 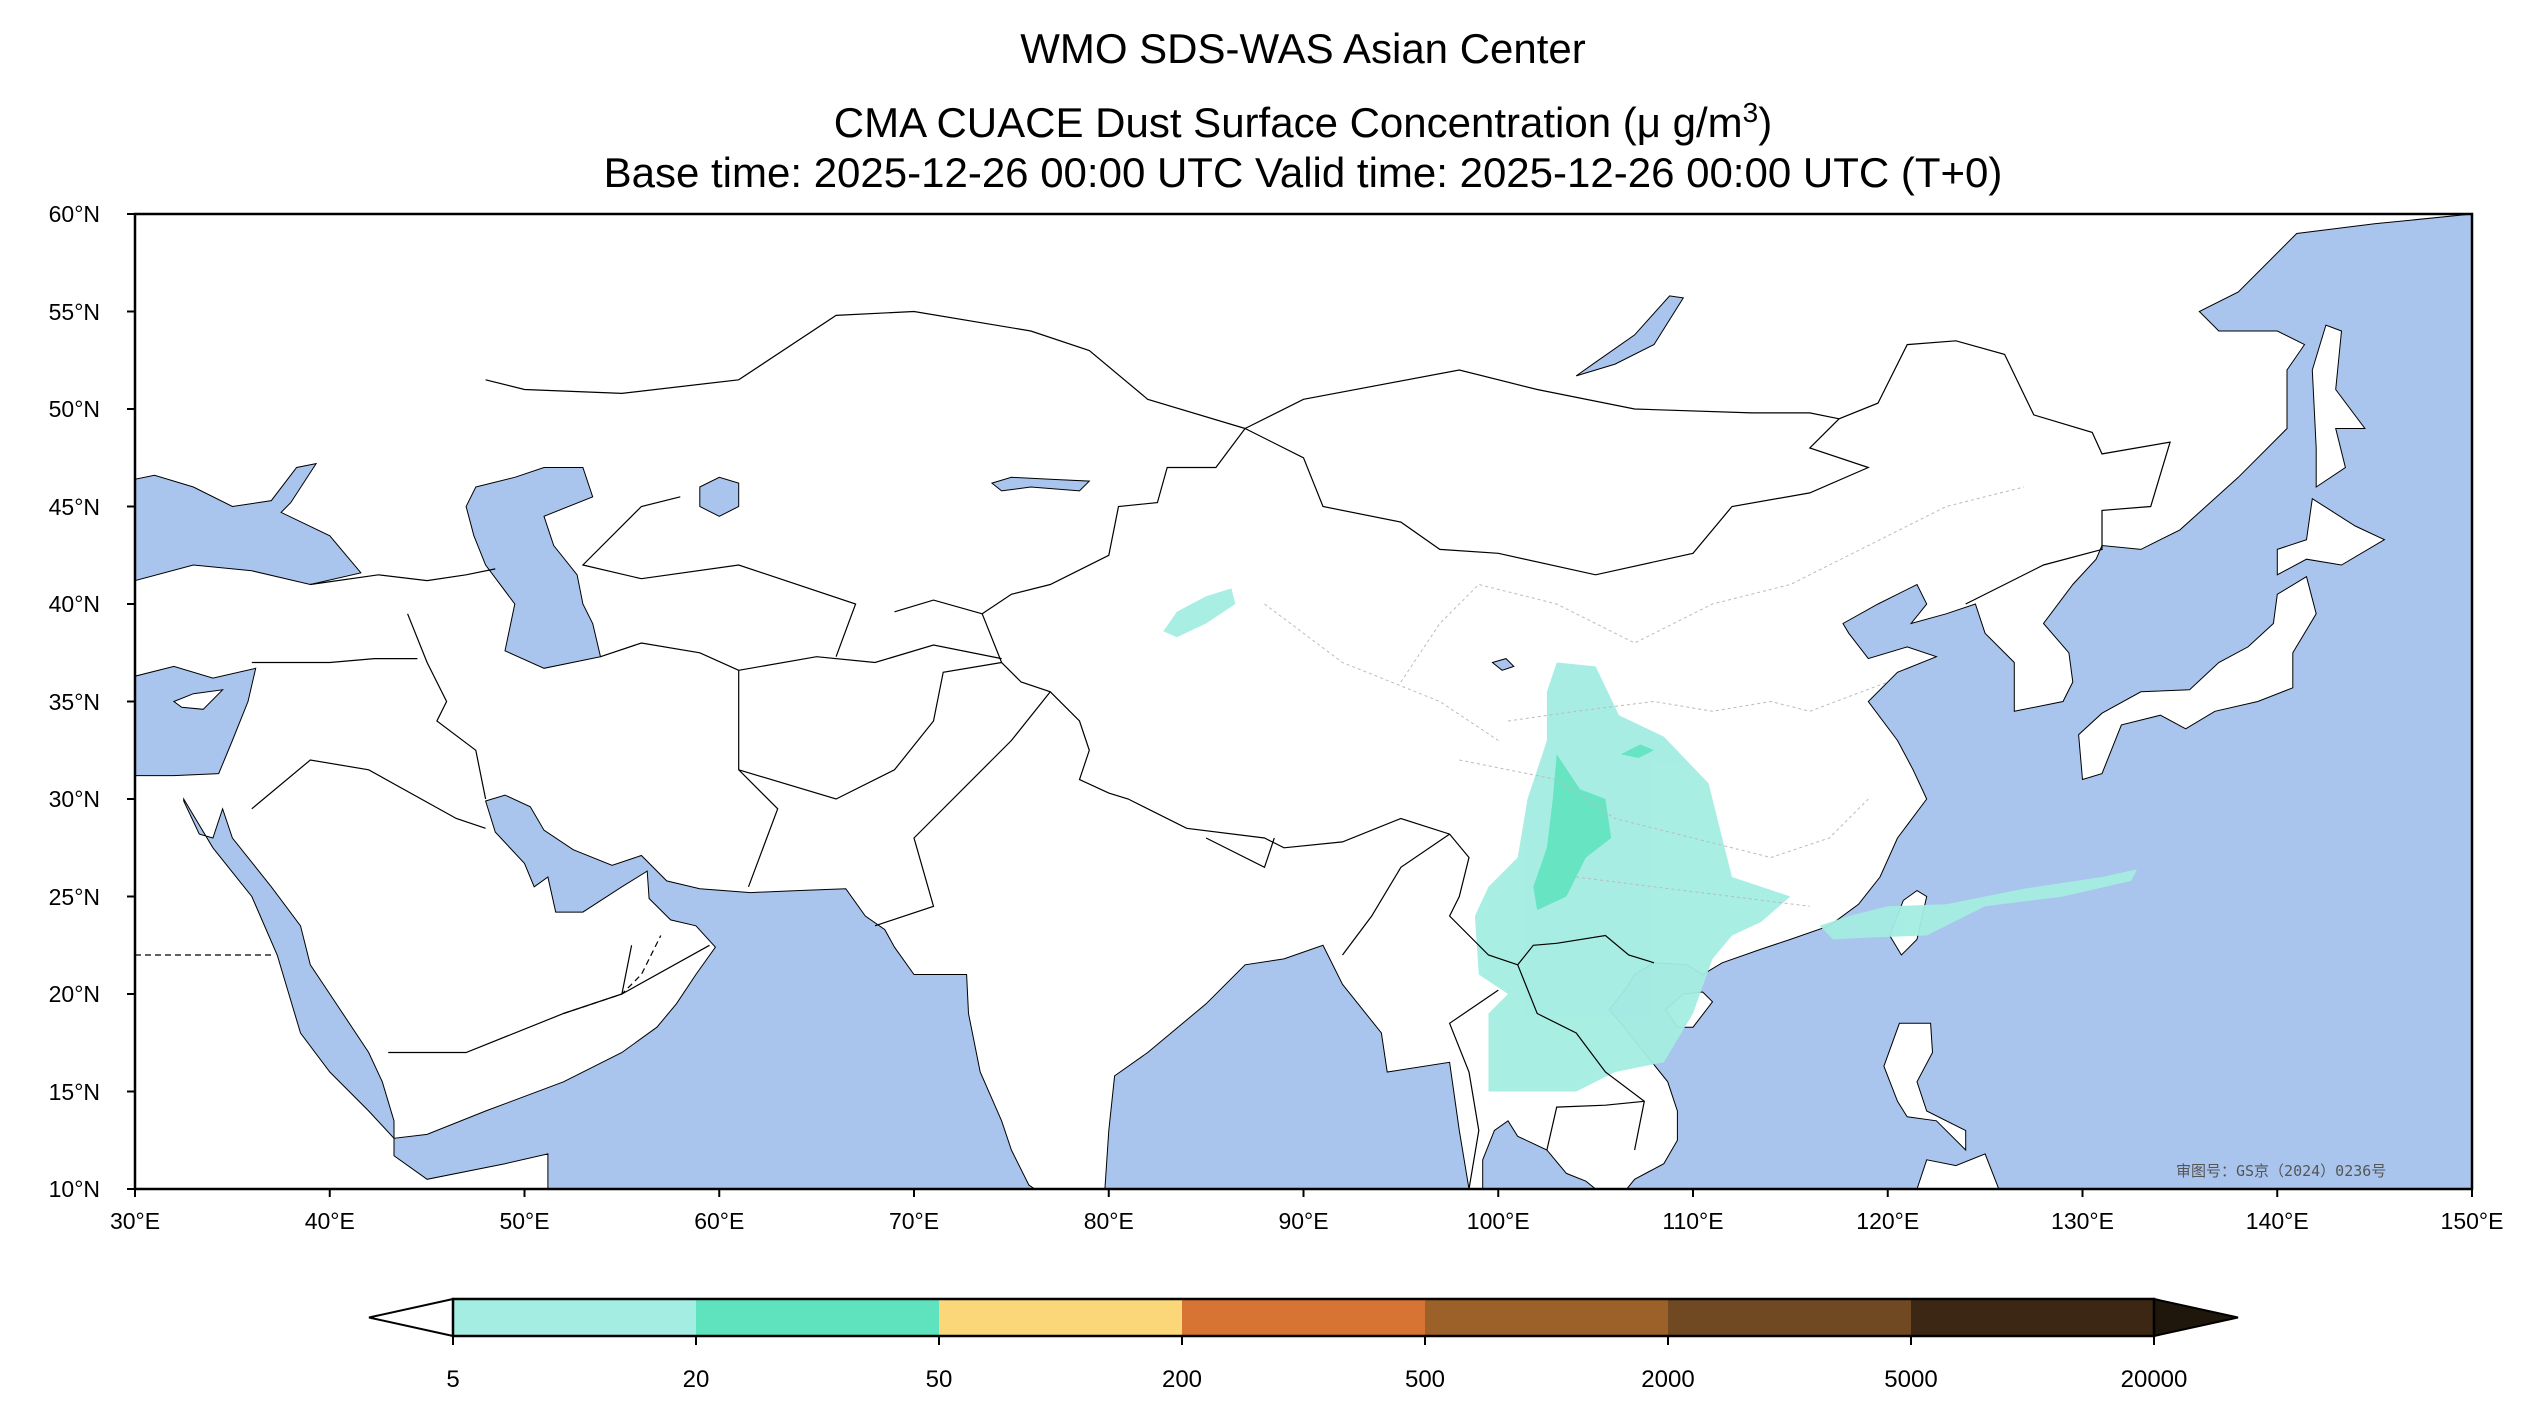 I want to click on lat-tick-label: 35°N, so click(x=74, y=701).